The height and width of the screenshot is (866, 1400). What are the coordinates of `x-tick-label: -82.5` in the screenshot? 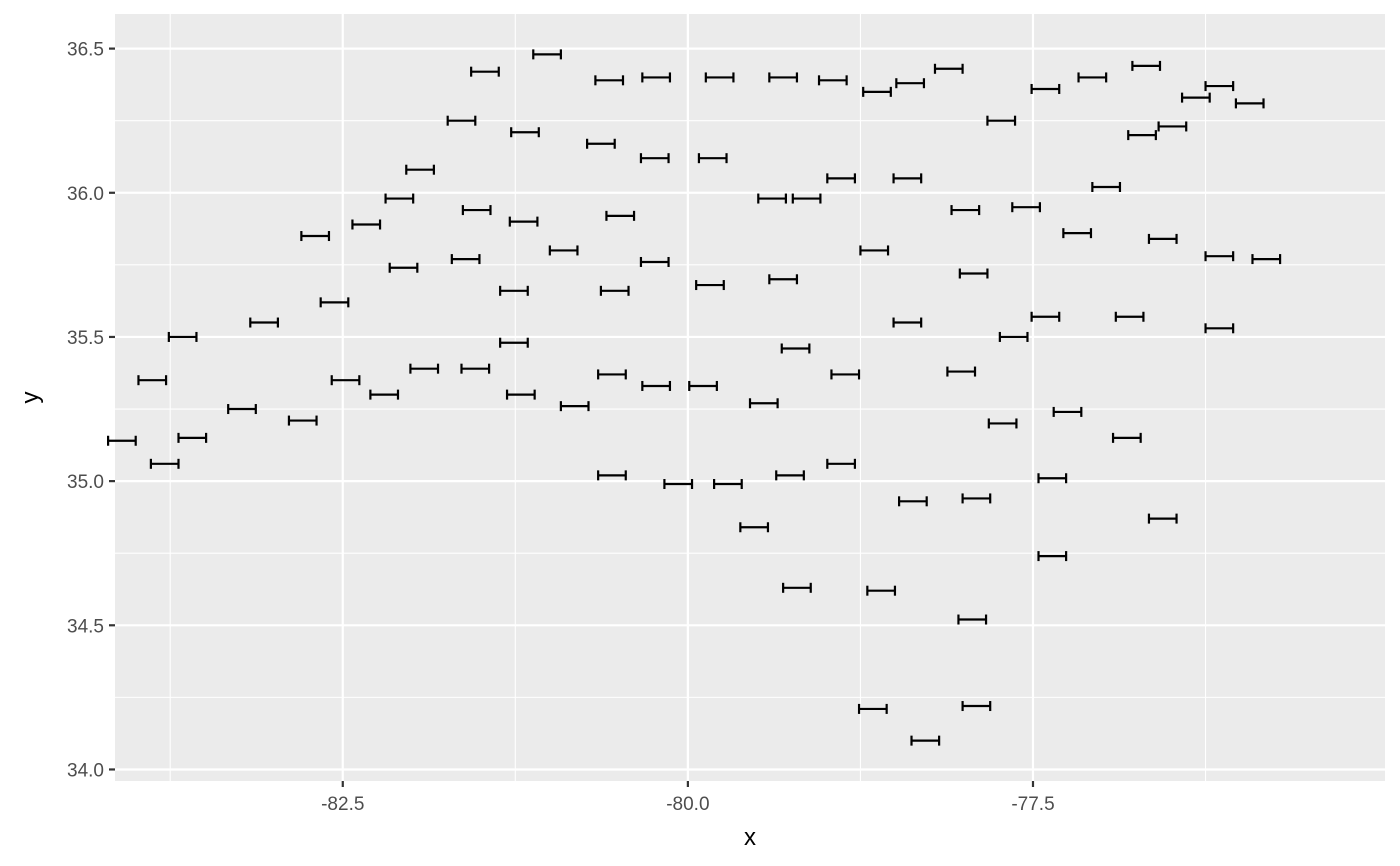 It's located at (342, 804).